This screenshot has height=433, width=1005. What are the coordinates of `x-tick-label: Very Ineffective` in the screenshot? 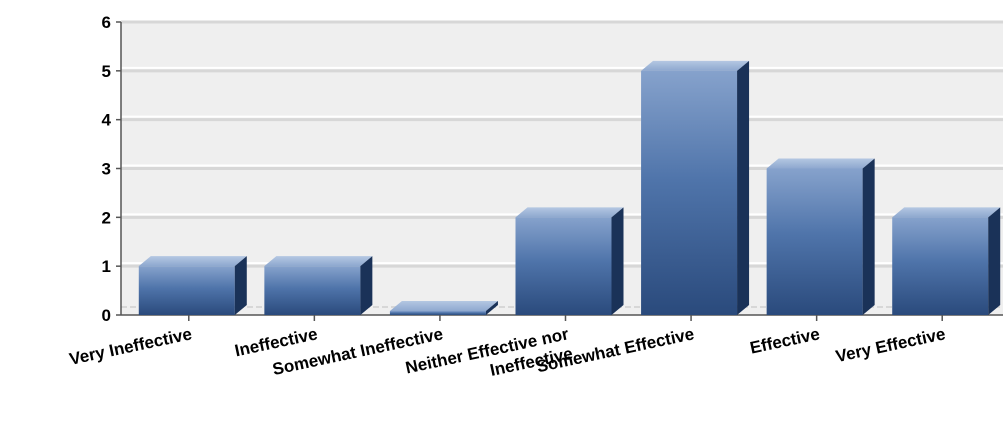 It's located at (131, 346).